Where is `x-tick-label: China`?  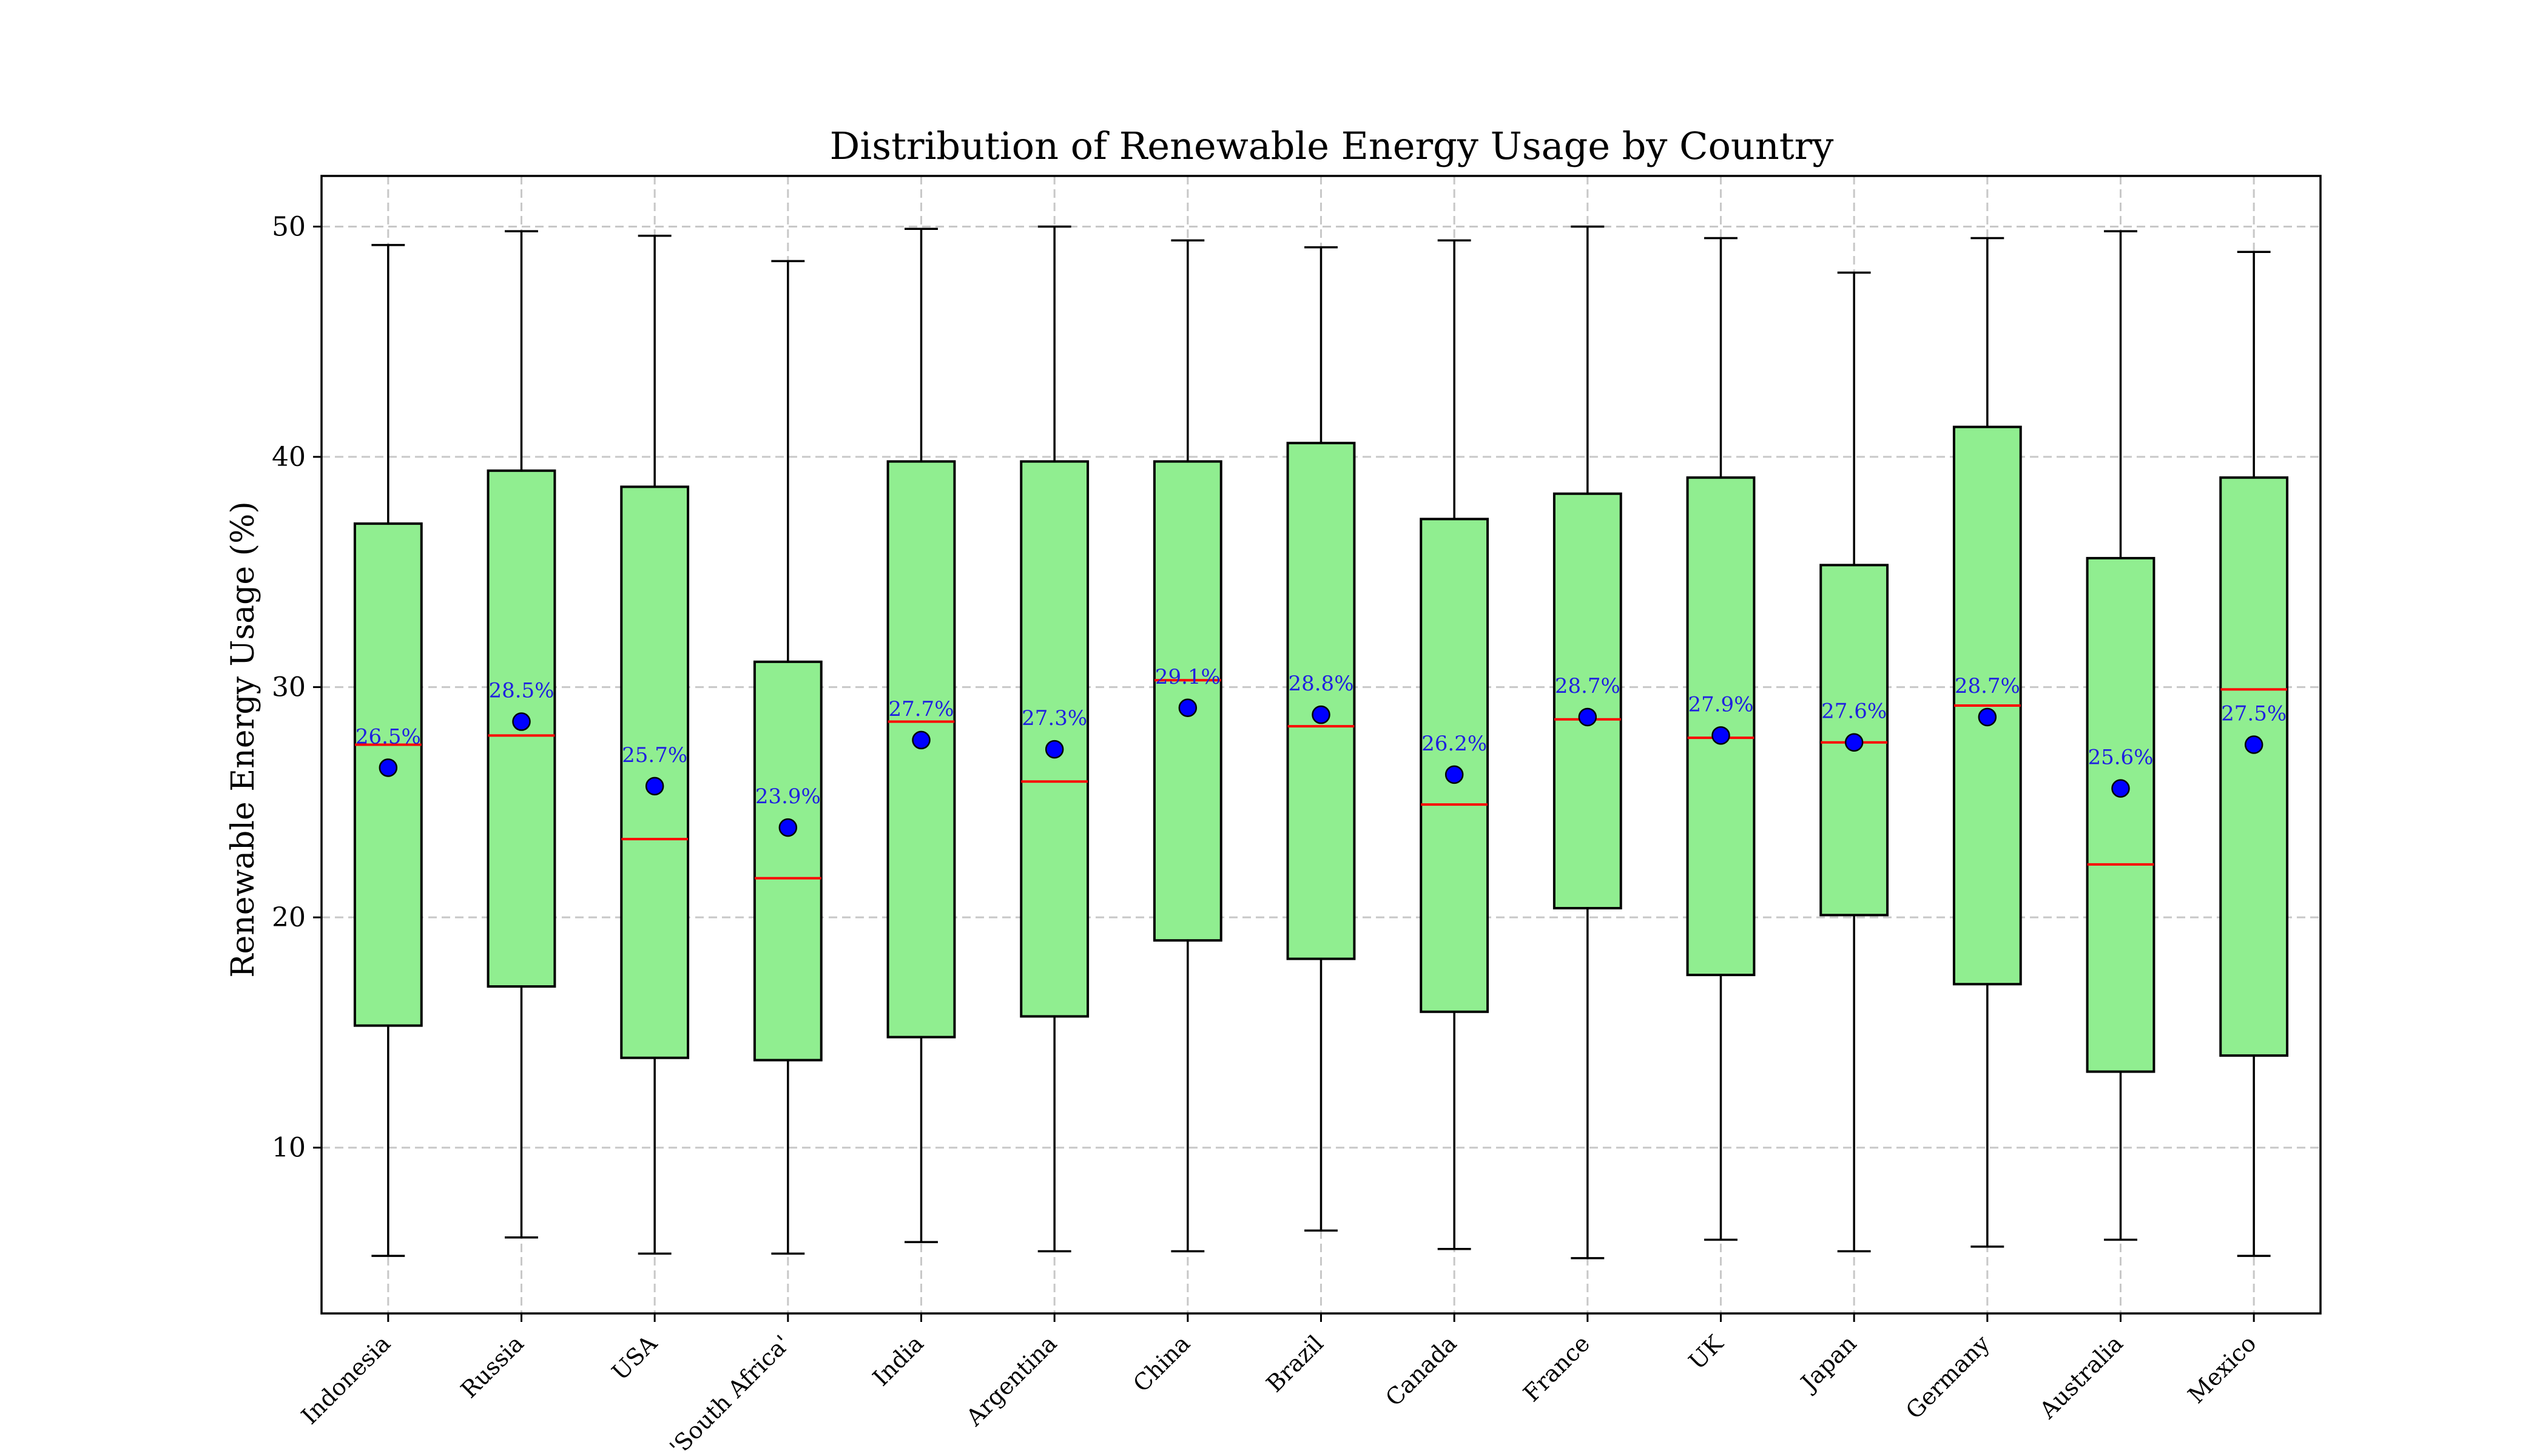
x-tick-label: China is located at coordinates (1161, 1363).